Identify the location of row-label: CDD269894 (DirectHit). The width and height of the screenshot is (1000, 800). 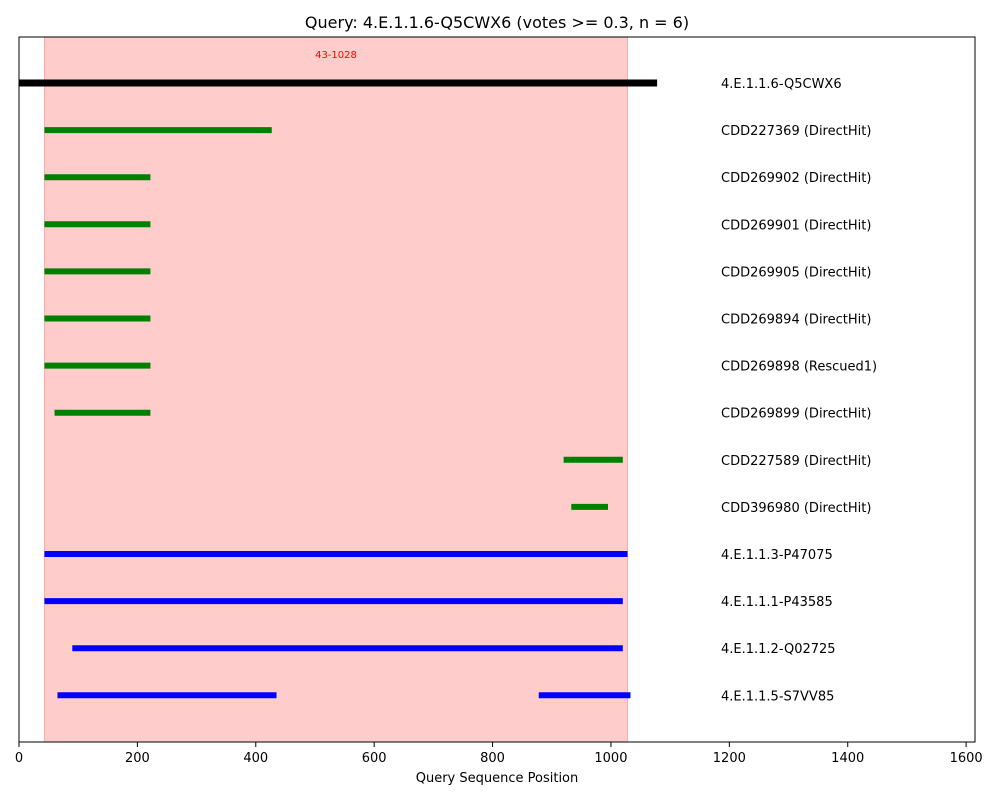
(796, 320).